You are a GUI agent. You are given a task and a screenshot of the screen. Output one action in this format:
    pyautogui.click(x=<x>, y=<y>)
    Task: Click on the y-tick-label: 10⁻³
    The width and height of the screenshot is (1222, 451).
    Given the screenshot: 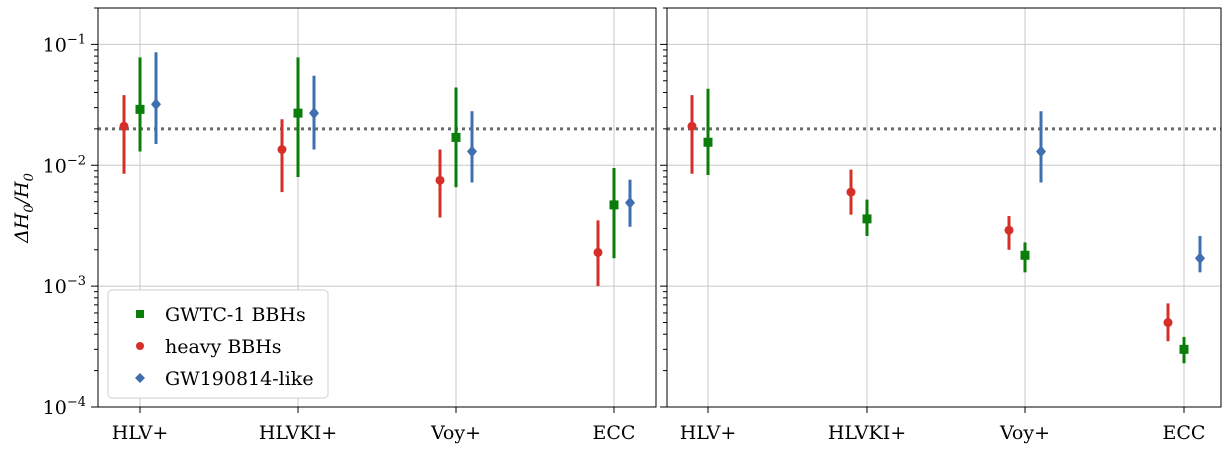 What is the action you would take?
    pyautogui.click(x=64, y=286)
    